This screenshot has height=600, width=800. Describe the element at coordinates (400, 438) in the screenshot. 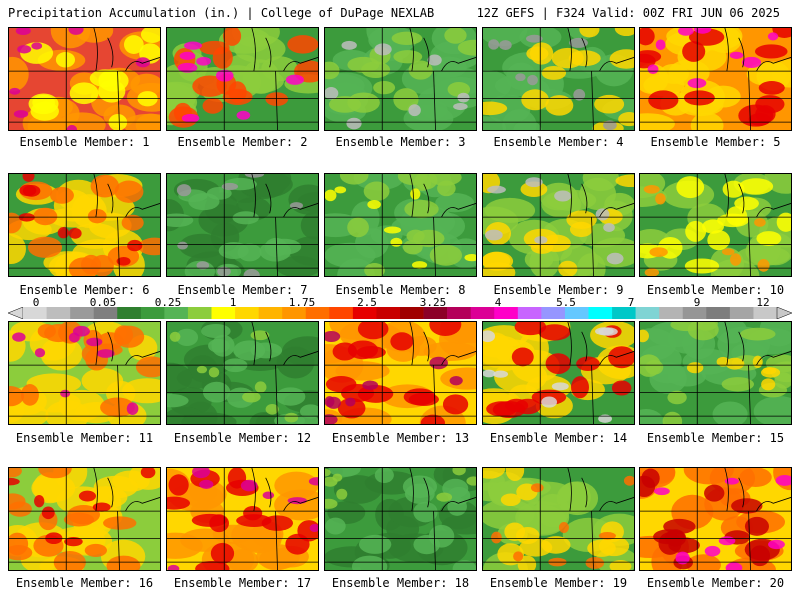

I see `panel-label: Ensemble Member: 13` at that location.